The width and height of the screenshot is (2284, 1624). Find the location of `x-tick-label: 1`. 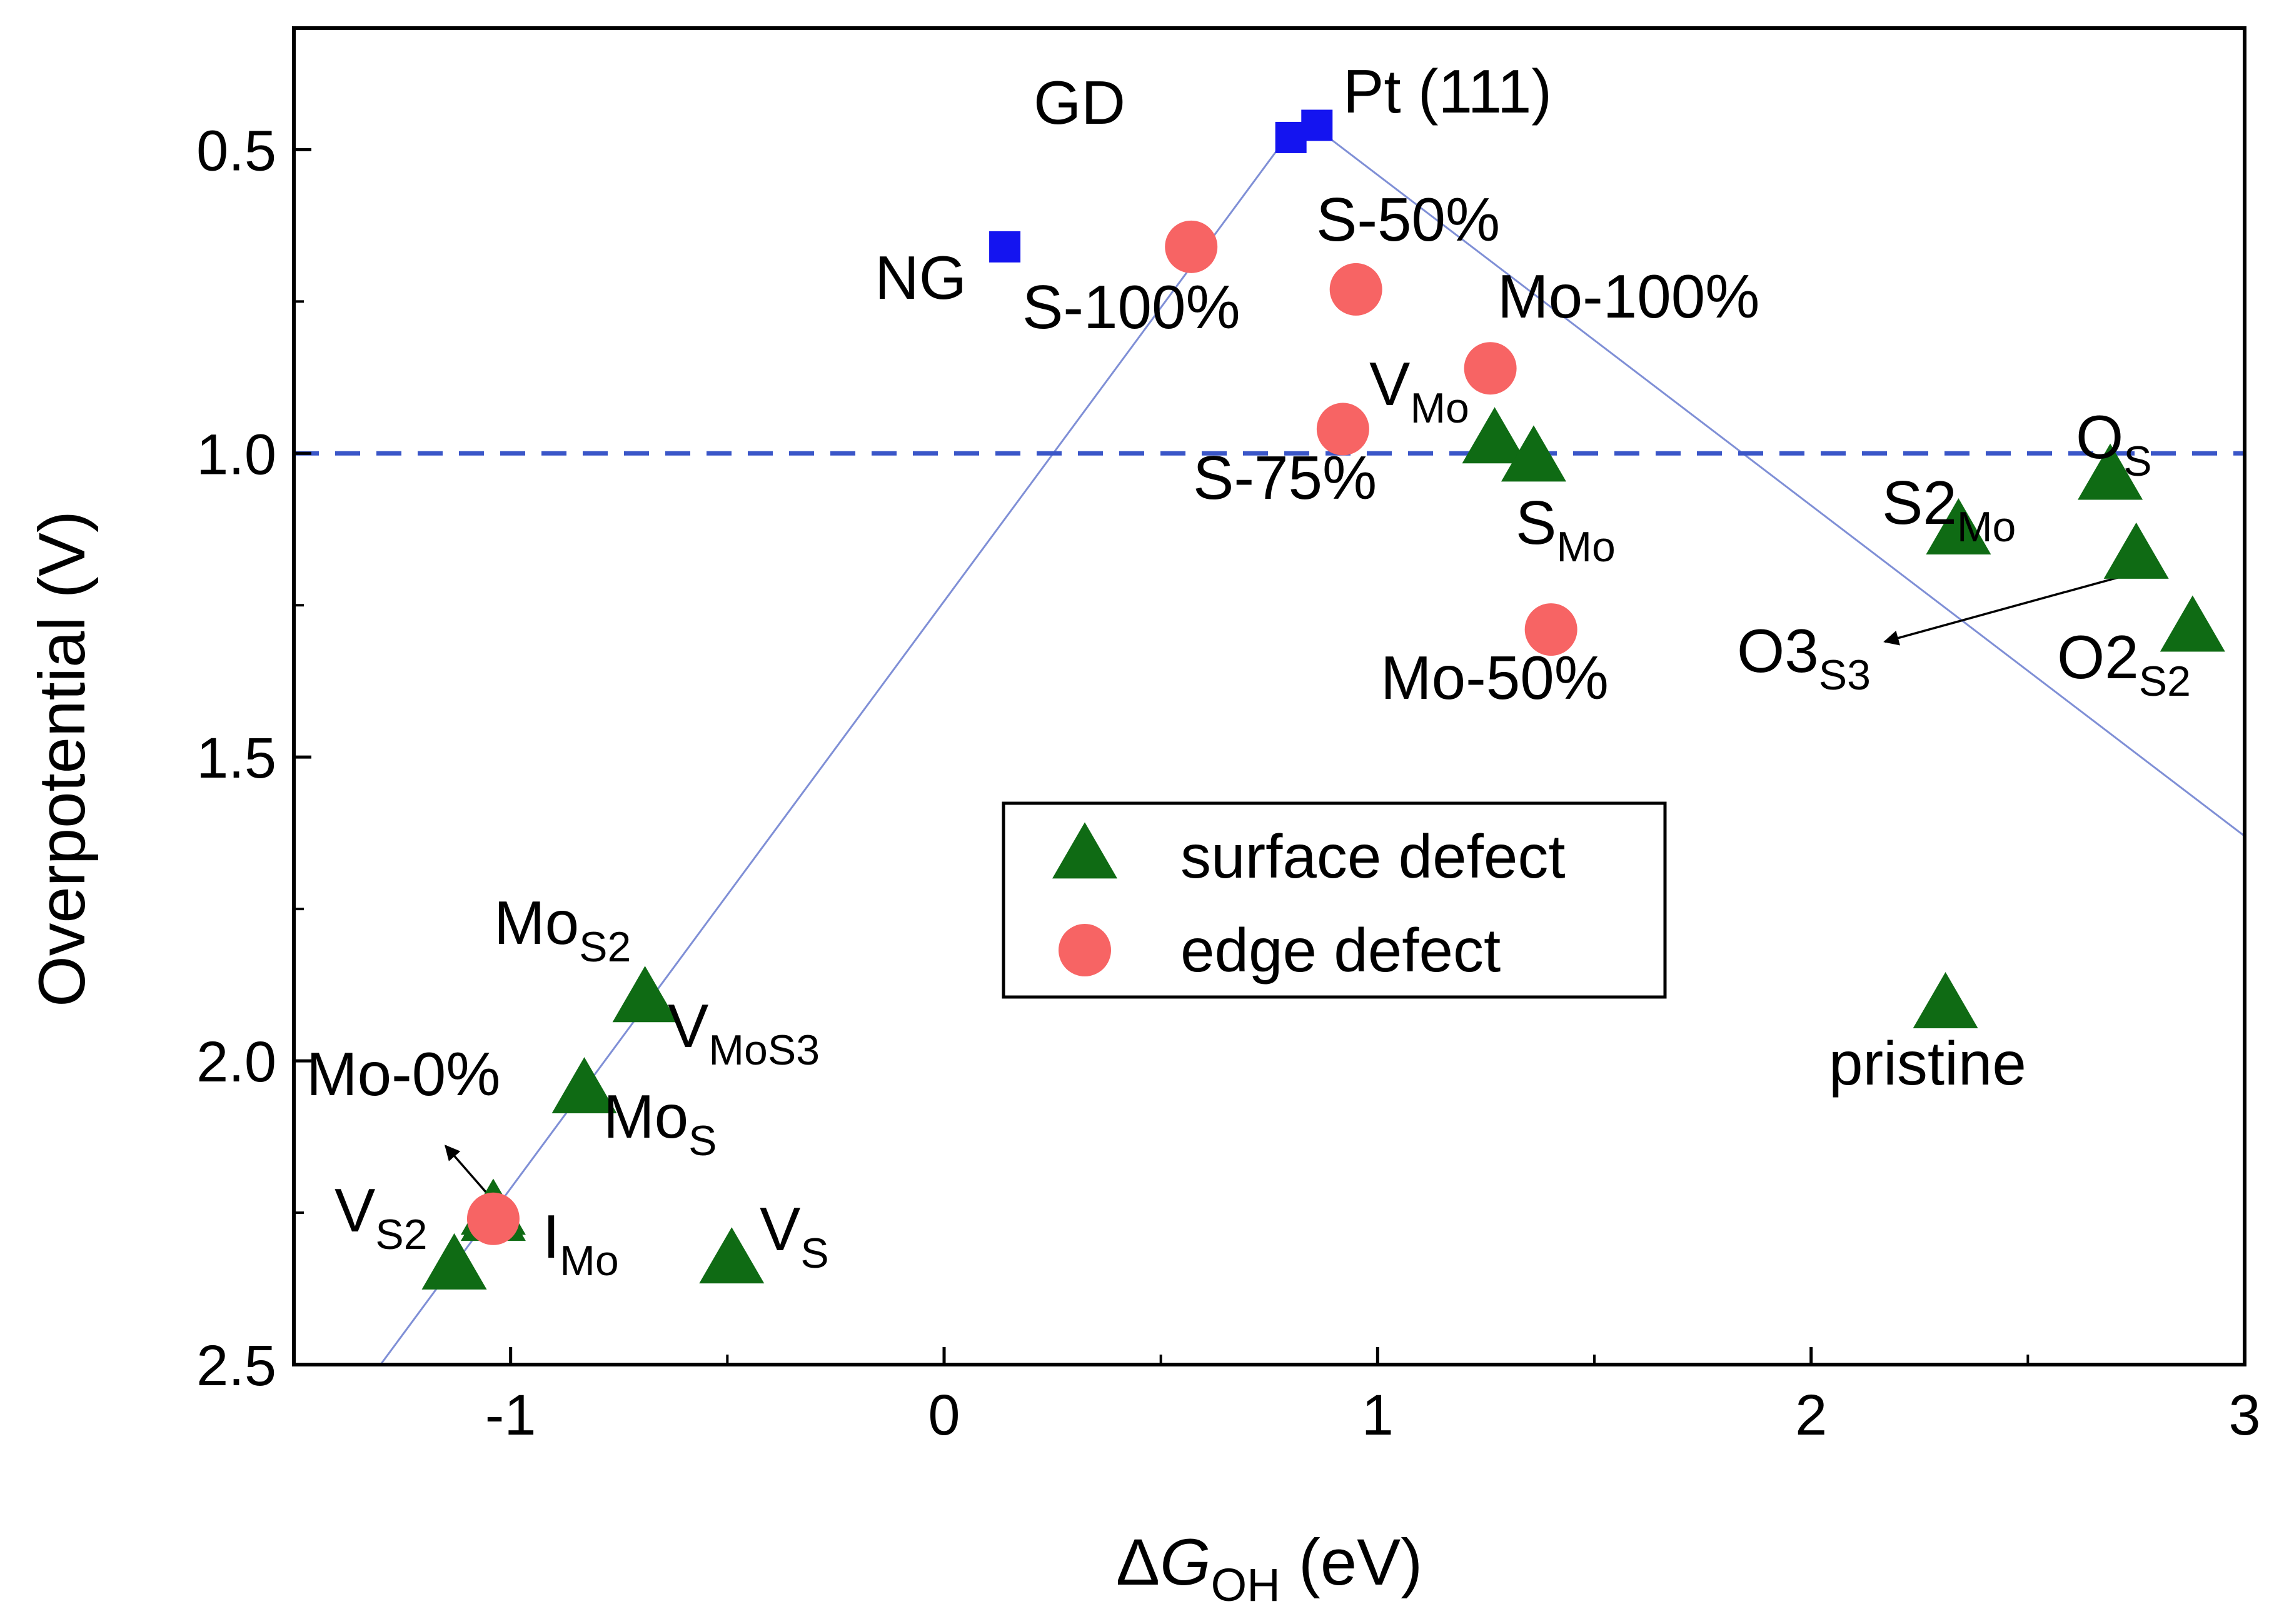

x-tick-label: 1 is located at coordinates (1378, 1415).